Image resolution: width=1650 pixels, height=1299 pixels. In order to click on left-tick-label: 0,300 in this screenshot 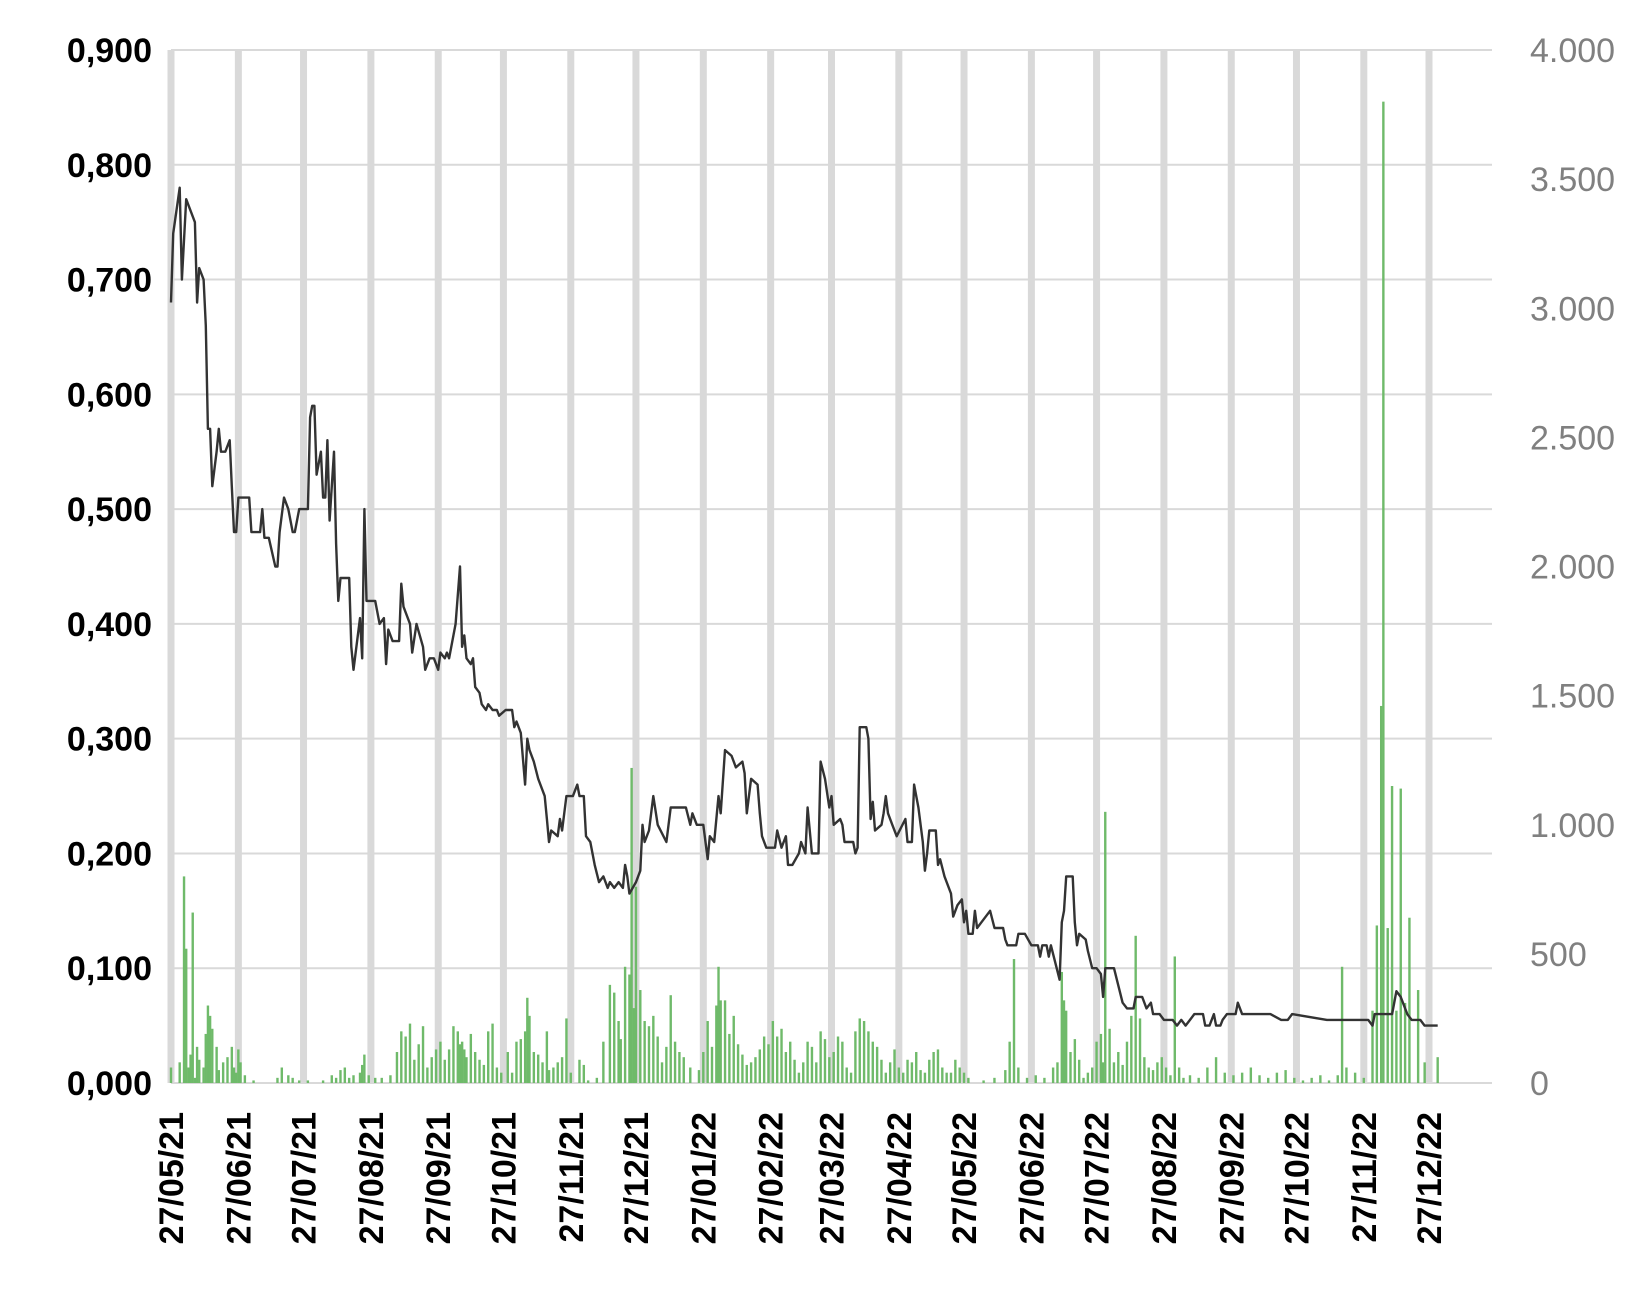, I will do `click(109, 740)`.